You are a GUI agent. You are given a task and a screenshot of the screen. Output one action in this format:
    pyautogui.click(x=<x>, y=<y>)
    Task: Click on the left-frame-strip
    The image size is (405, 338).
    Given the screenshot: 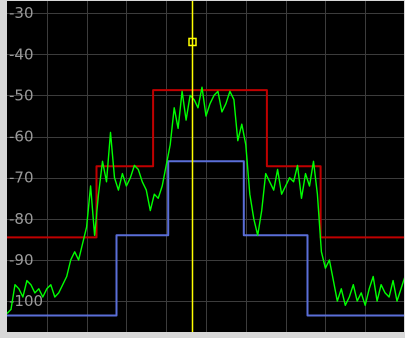 What is the action you would take?
    pyautogui.click(x=3, y=169)
    